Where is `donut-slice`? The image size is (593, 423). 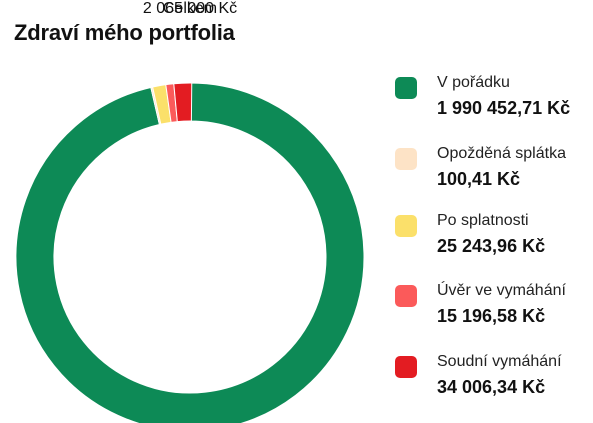 donut-slice is located at coordinates (183, 102).